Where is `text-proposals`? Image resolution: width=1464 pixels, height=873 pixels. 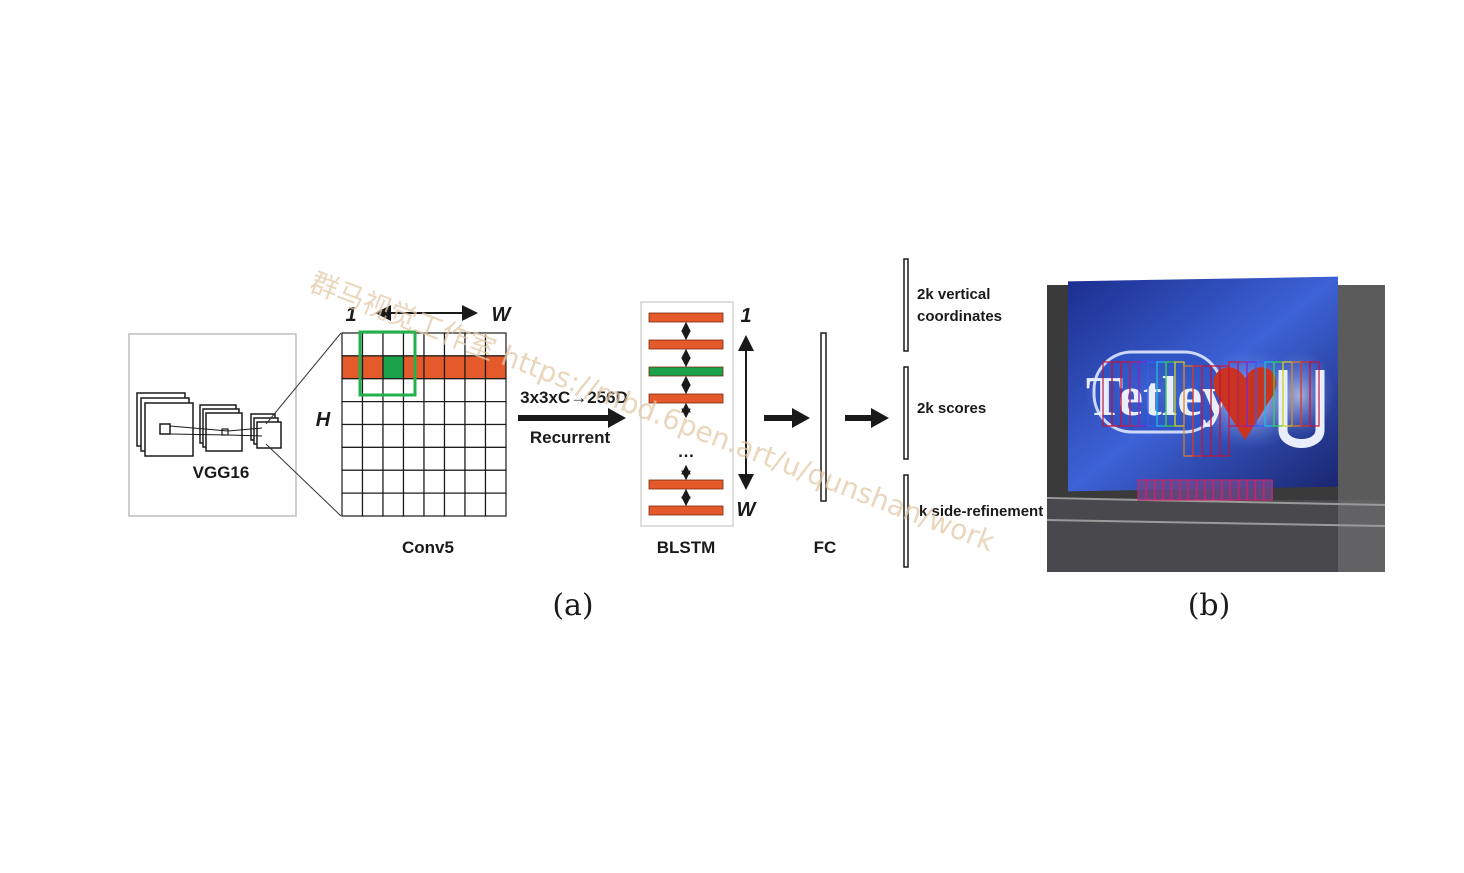
text-proposals is located at coordinates (1211, 409).